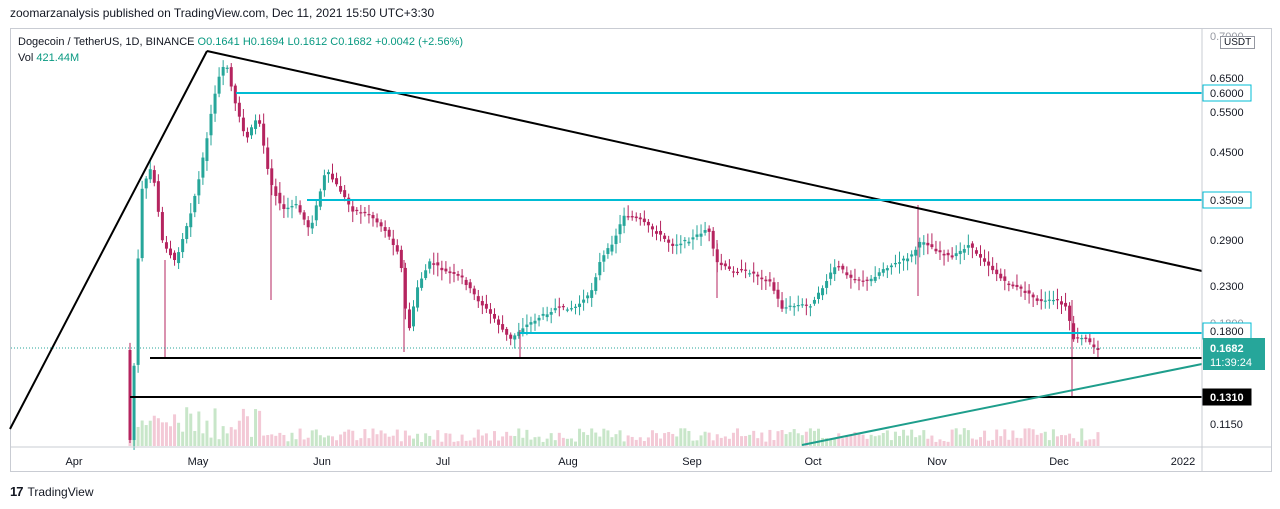 The width and height of the screenshot is (1280, 509). What do you see at coordinates (1227, 349) in the screenshot?
I see `last-price-value: 0.1682` at bounding box center [1227, 349].